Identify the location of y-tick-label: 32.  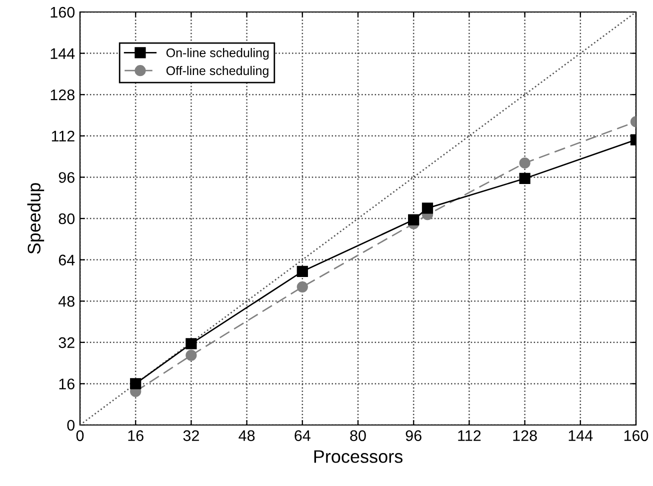
(66, 342).